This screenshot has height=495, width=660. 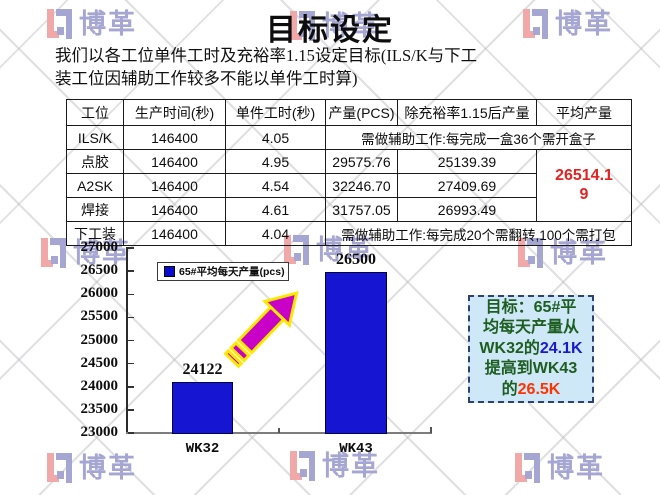 What do you see at coordinates (99, 408) in the screenshot?
I see `y-axis-tick-label: 23500` at bounding box center [99, 408].